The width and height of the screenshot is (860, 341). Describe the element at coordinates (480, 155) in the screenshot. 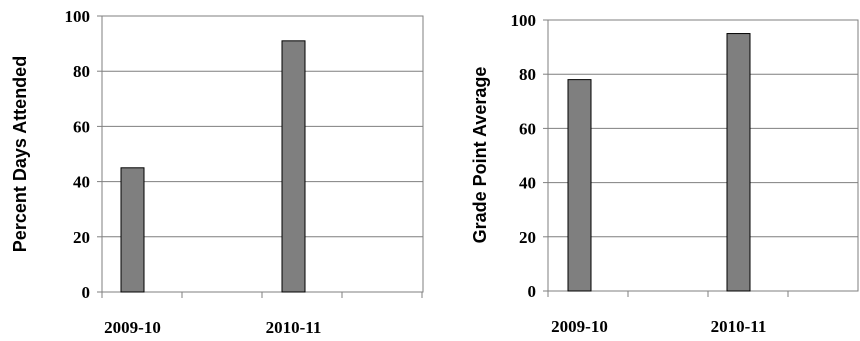

I see `y-axis-label: Grade Point Average` at that location.